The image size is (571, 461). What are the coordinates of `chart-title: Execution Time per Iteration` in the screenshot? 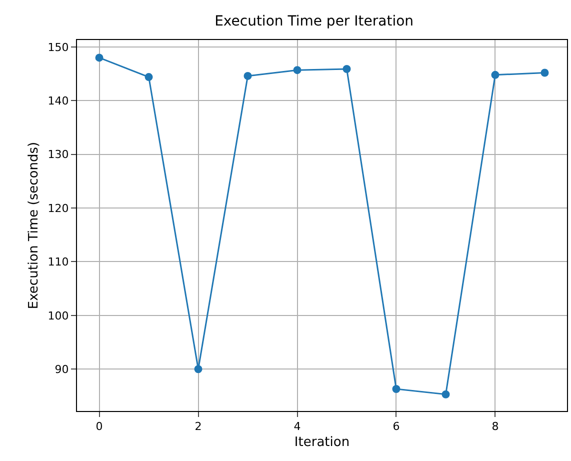 It's located at (314, 22).